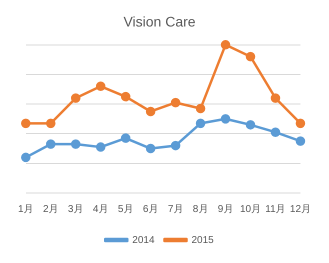  Describe the element at coordinates (251, 209) in the screenshot. I see `x-tick-label: 10月` at that location.